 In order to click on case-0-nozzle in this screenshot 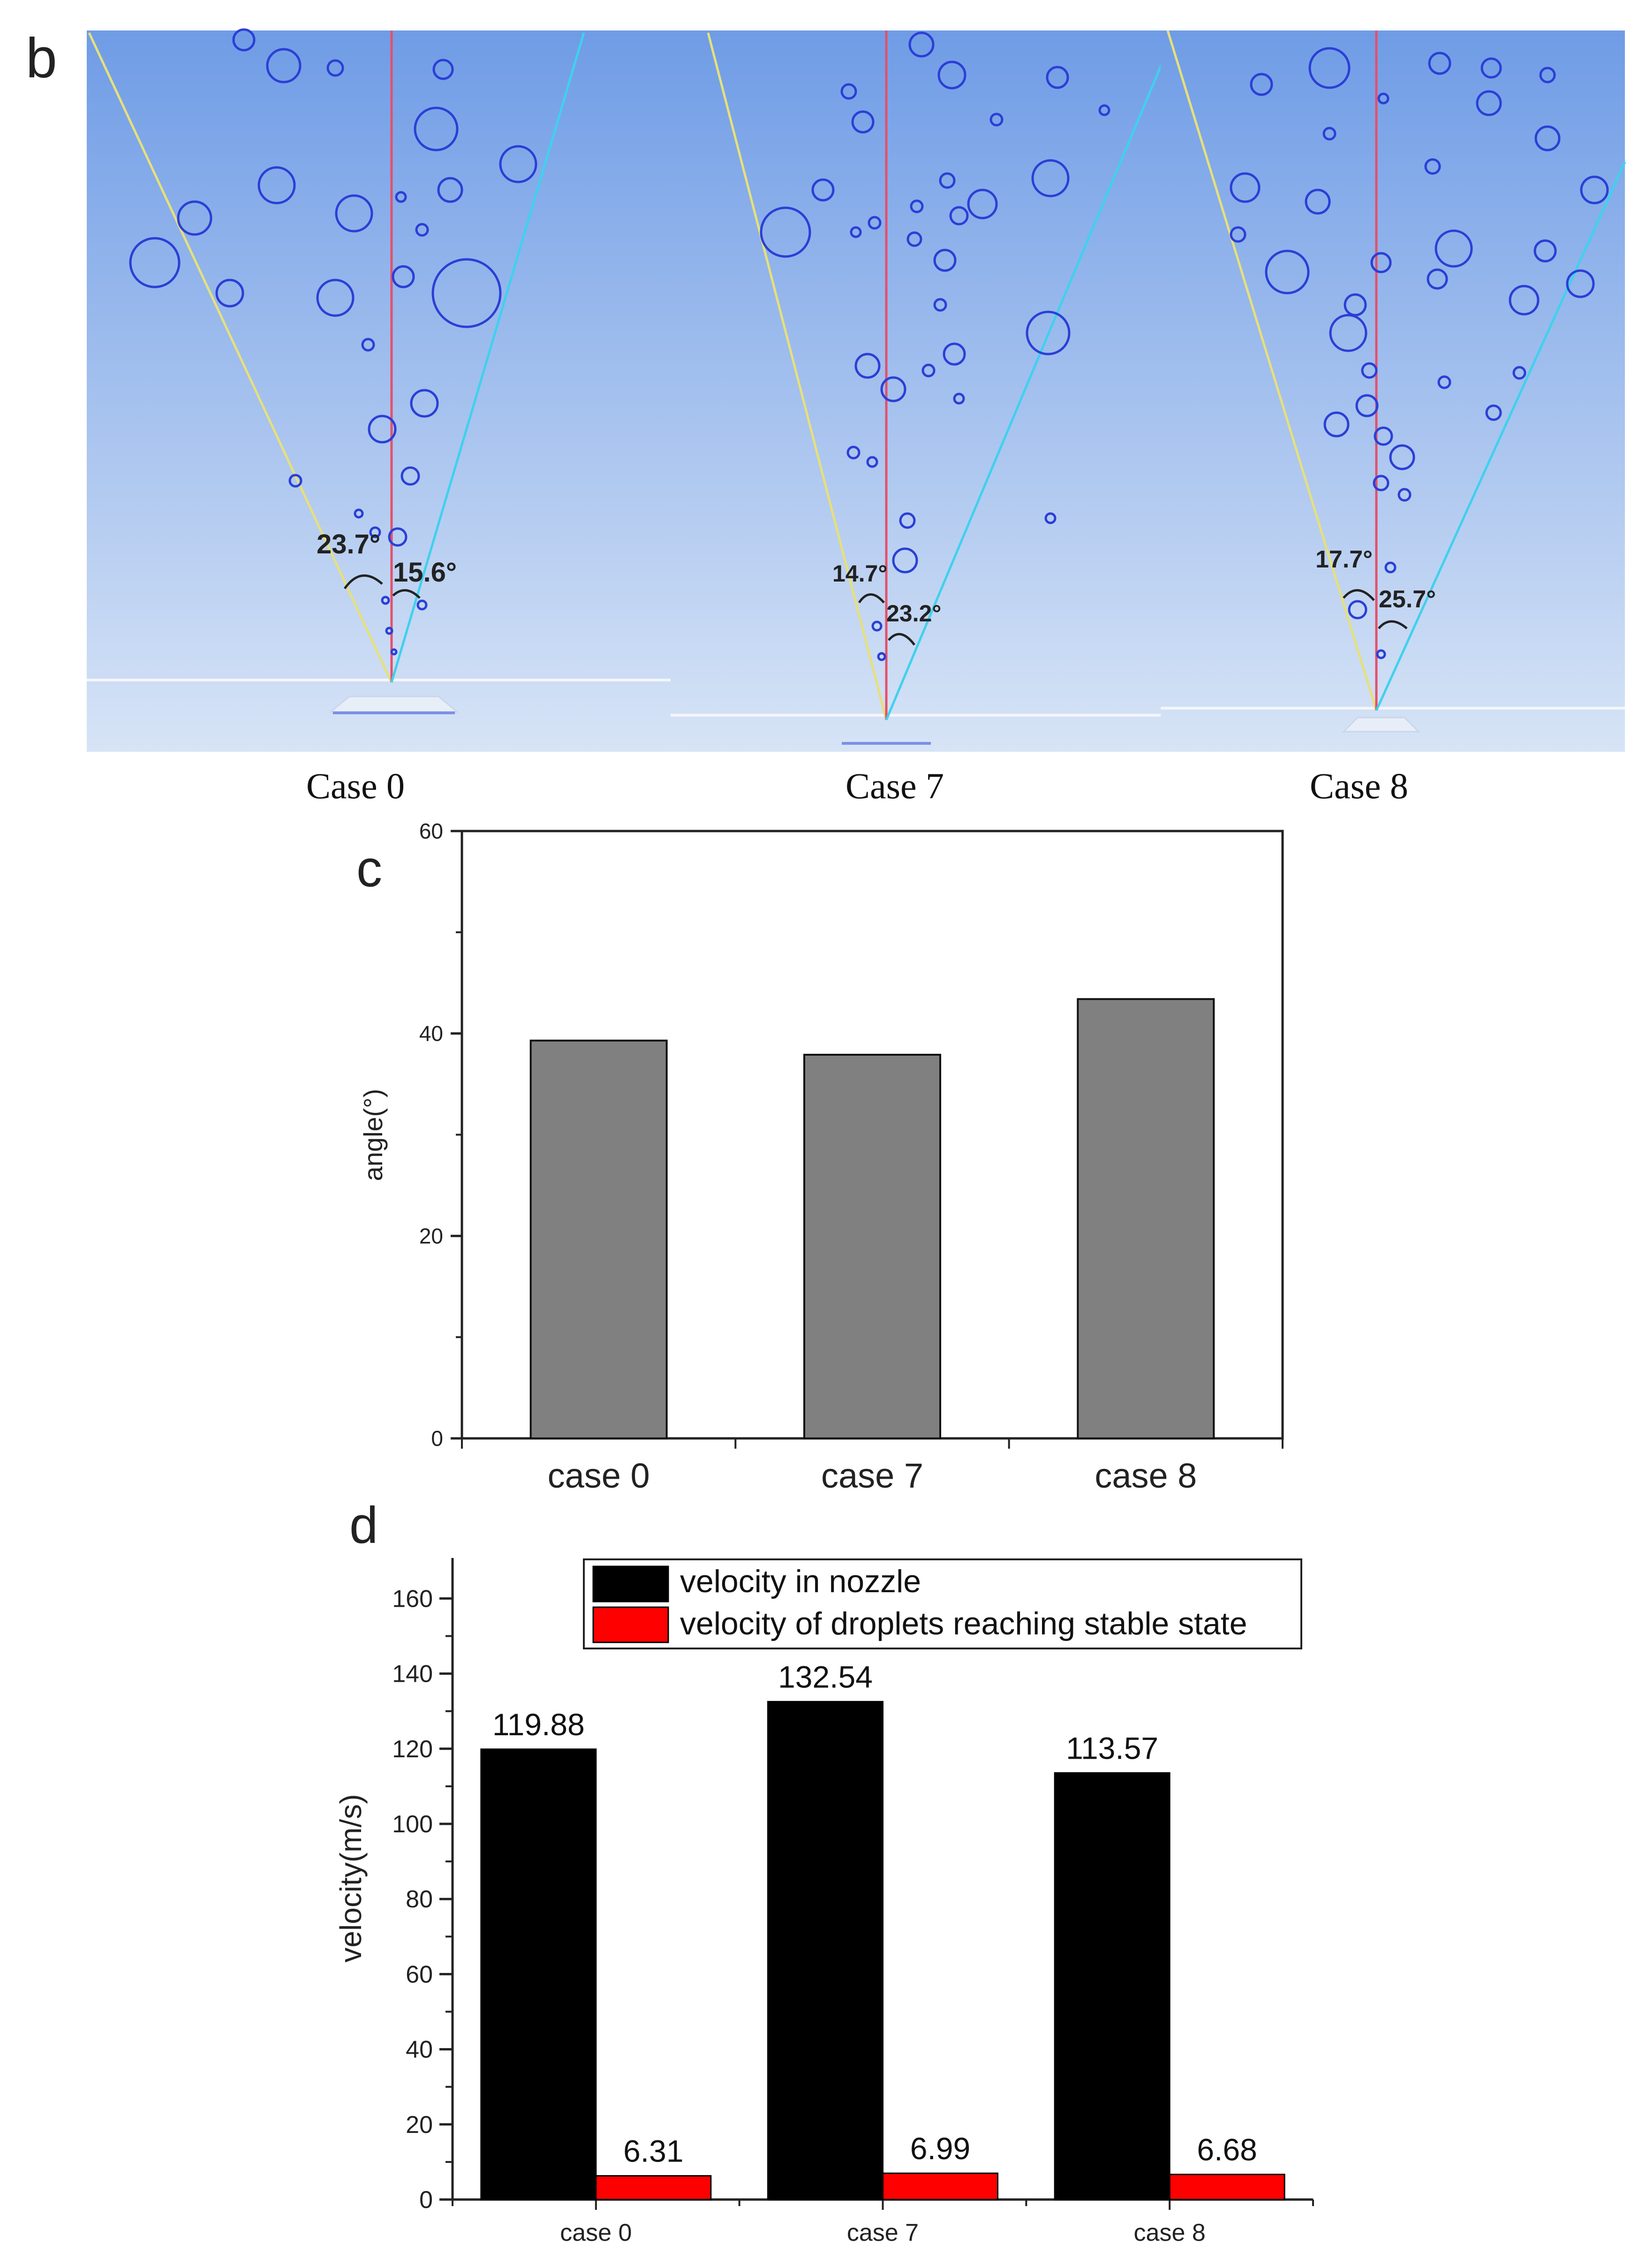, I will do `click(394, 704)`.